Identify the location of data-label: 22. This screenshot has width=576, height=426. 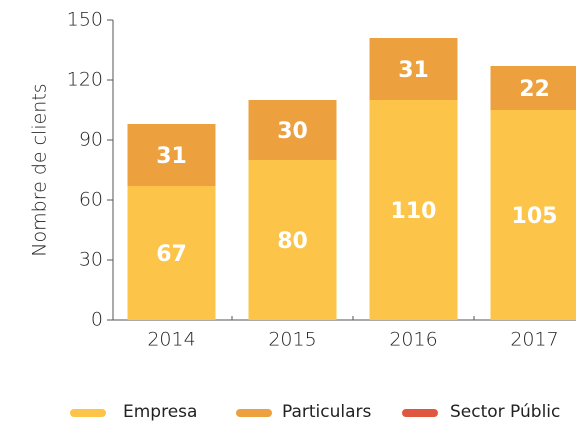
(534, 89).